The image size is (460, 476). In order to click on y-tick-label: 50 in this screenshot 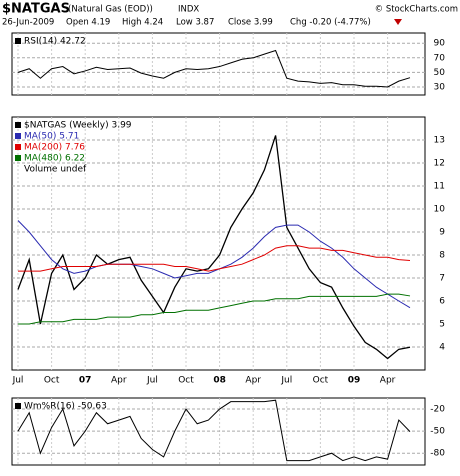, I will do `click(440, 73)`.